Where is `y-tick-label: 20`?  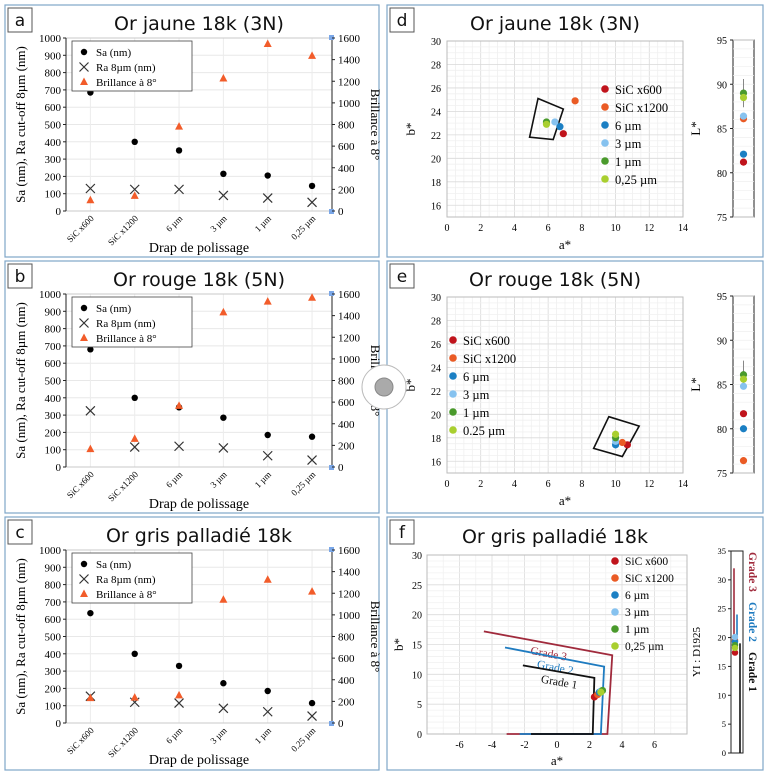 y-tick-label: 20 is located at coordinates (417, 616).